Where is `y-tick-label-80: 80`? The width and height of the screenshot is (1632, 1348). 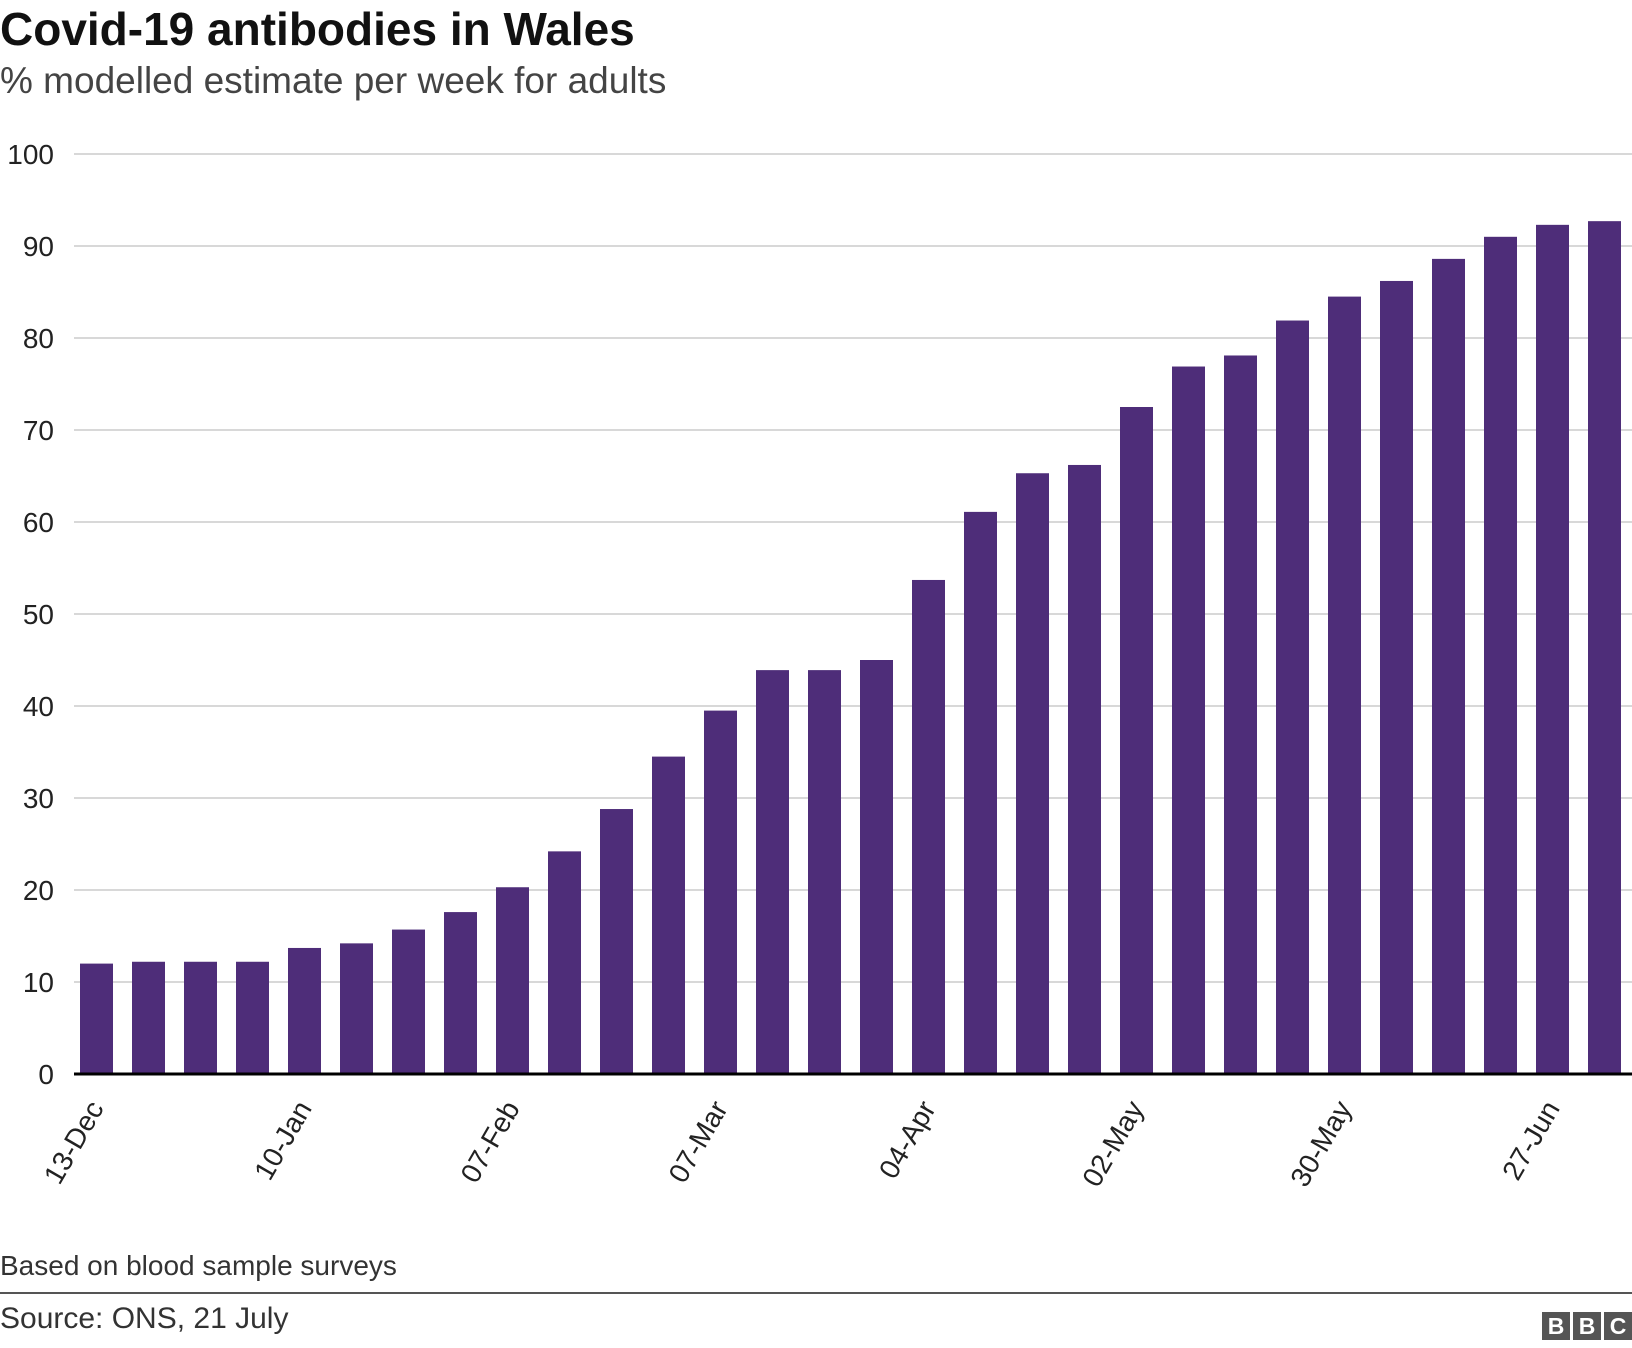
y-tick-label-80: 80 is located at coordinates (38, 338).